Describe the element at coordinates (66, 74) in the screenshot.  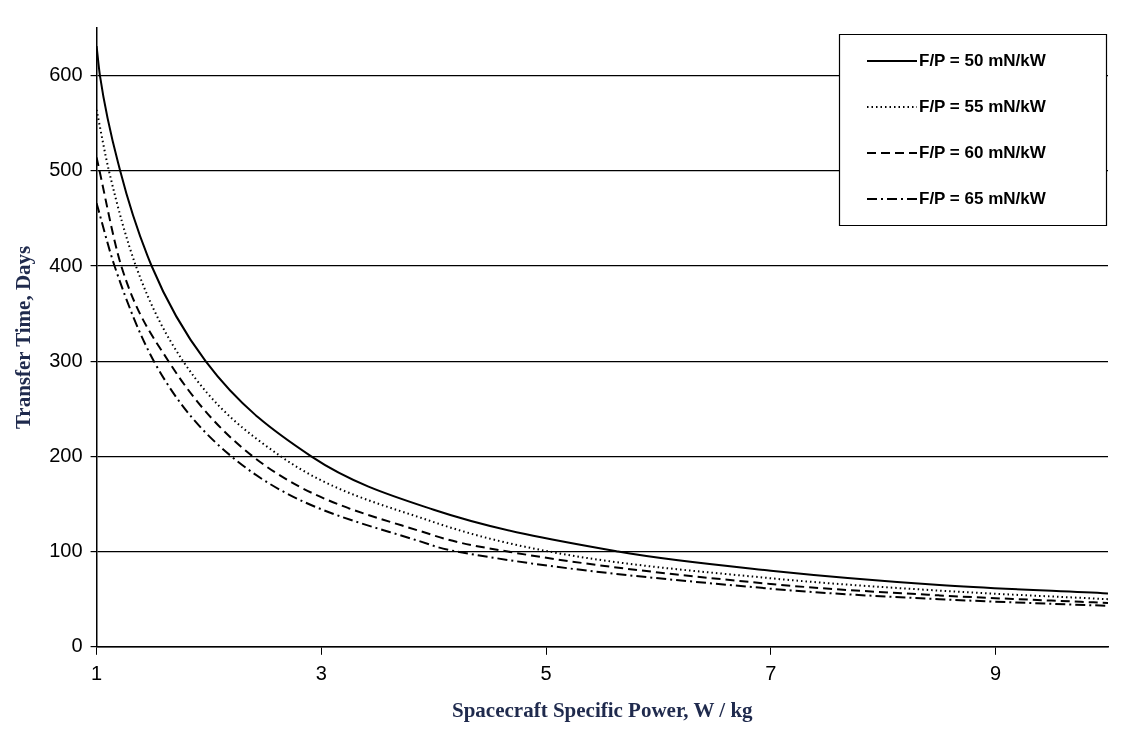
I see `y-tick-label: 600` at that location.